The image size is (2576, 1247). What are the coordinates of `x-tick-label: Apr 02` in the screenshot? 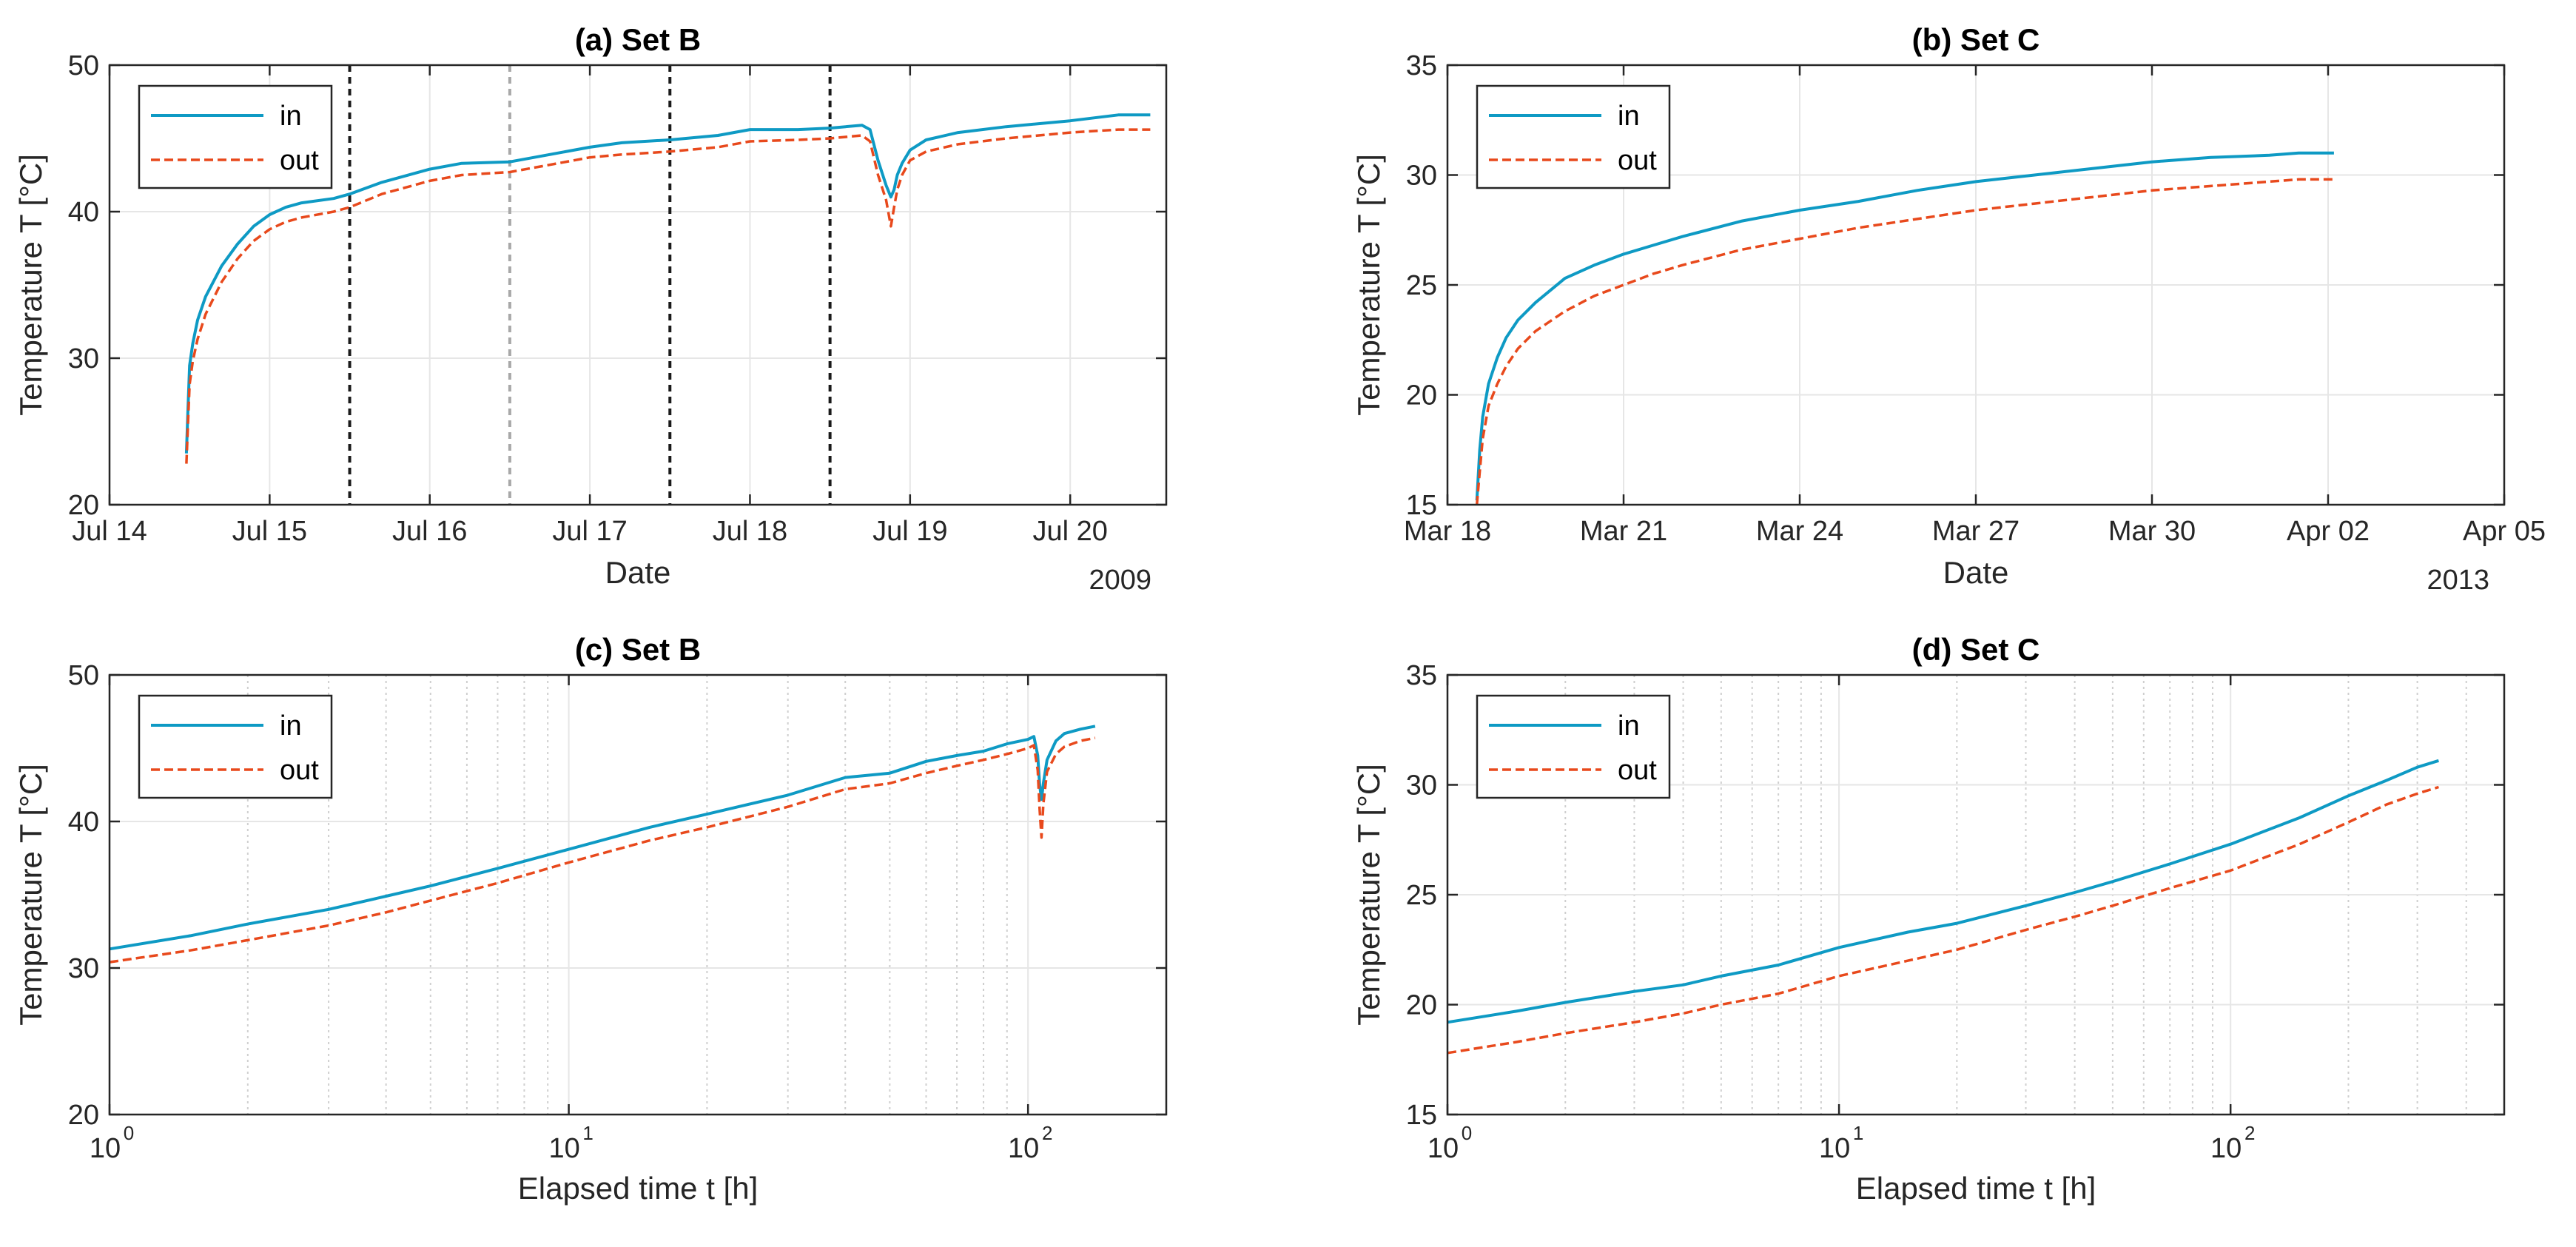 It's located at (2328, 531).